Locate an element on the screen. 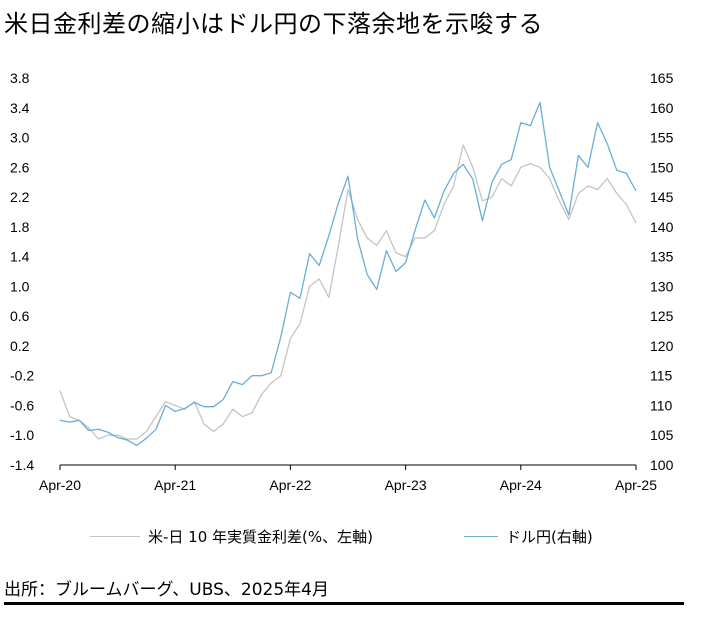  right-tick-label: 155 is located at coordinates (662, 138).